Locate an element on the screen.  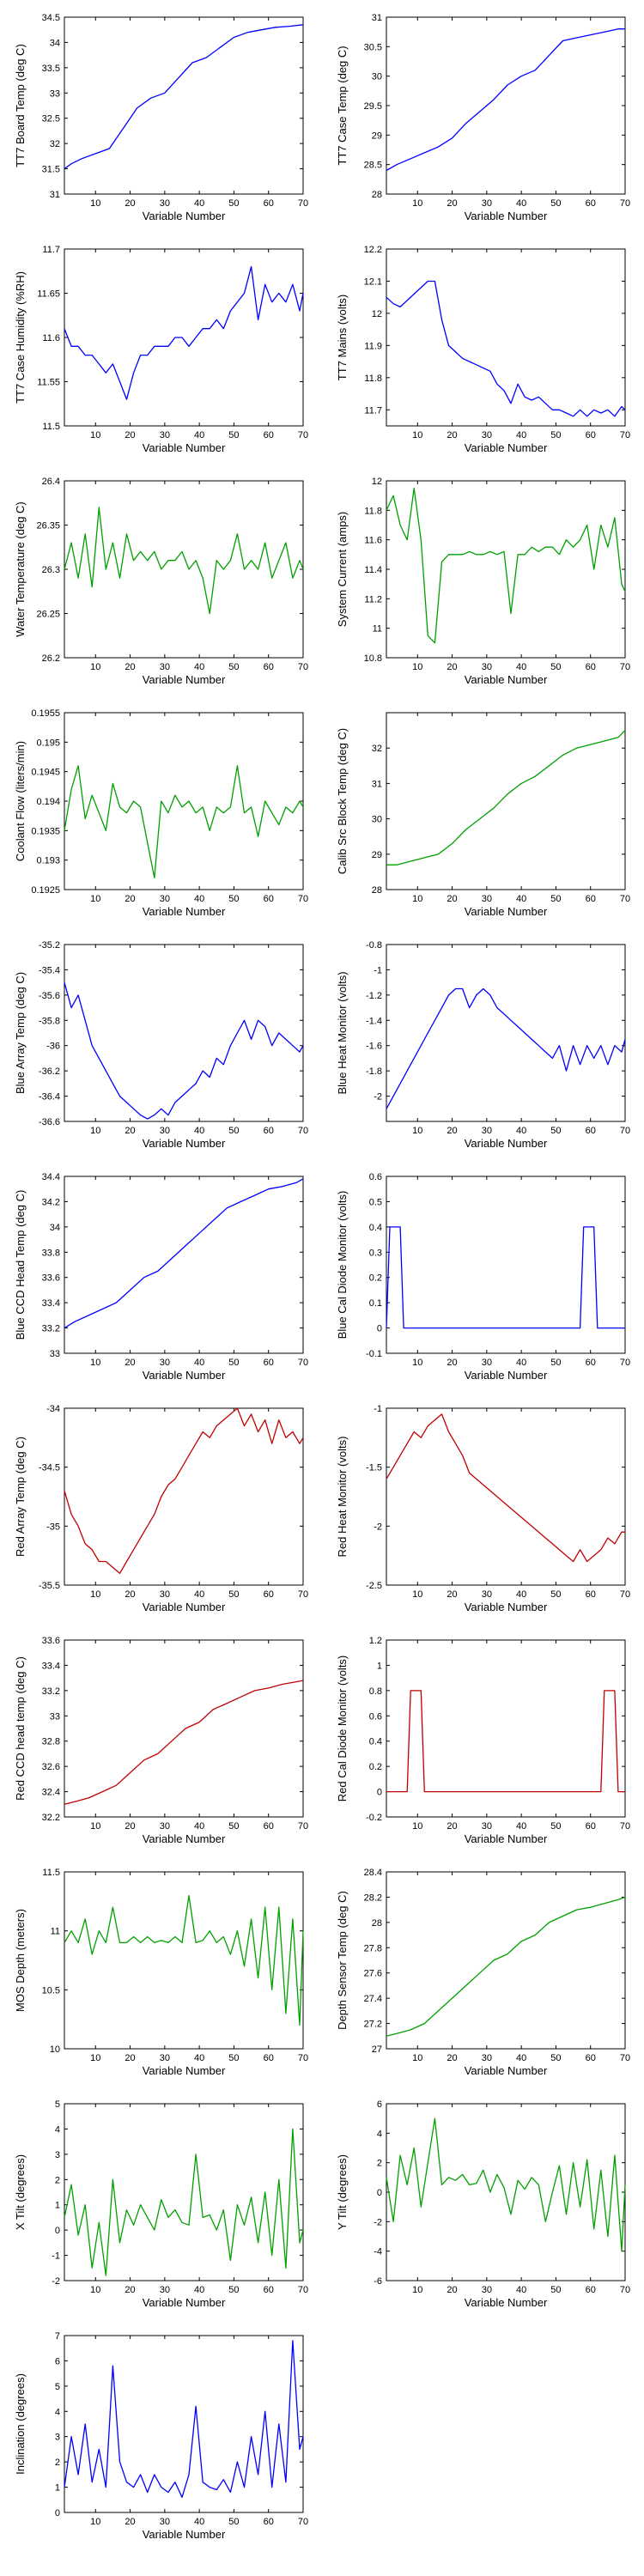
y-axis-label: TT7 Case Temp (deg C) is located at coordinates (343, 106).